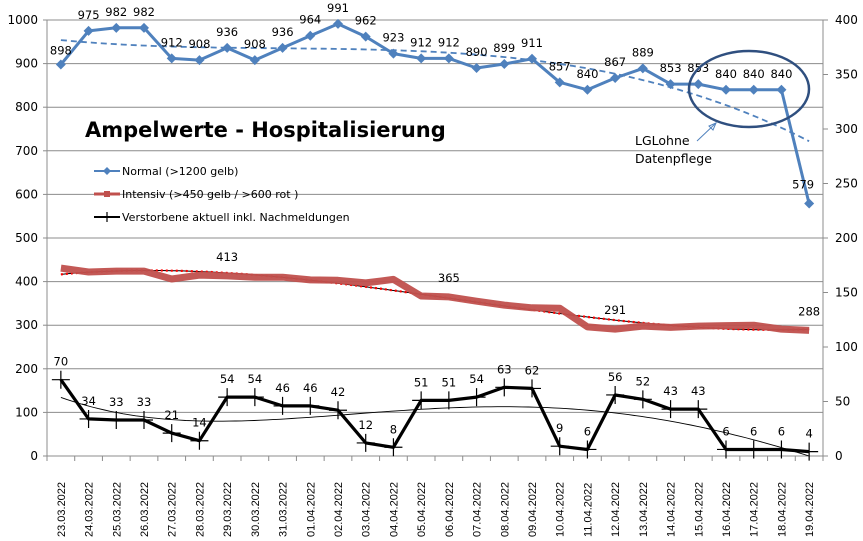 The height and width of the screenshot is (541, 863). Describe the element at coordinates (88, 401) in the screenshot. I see `data-label: 34` at that location.